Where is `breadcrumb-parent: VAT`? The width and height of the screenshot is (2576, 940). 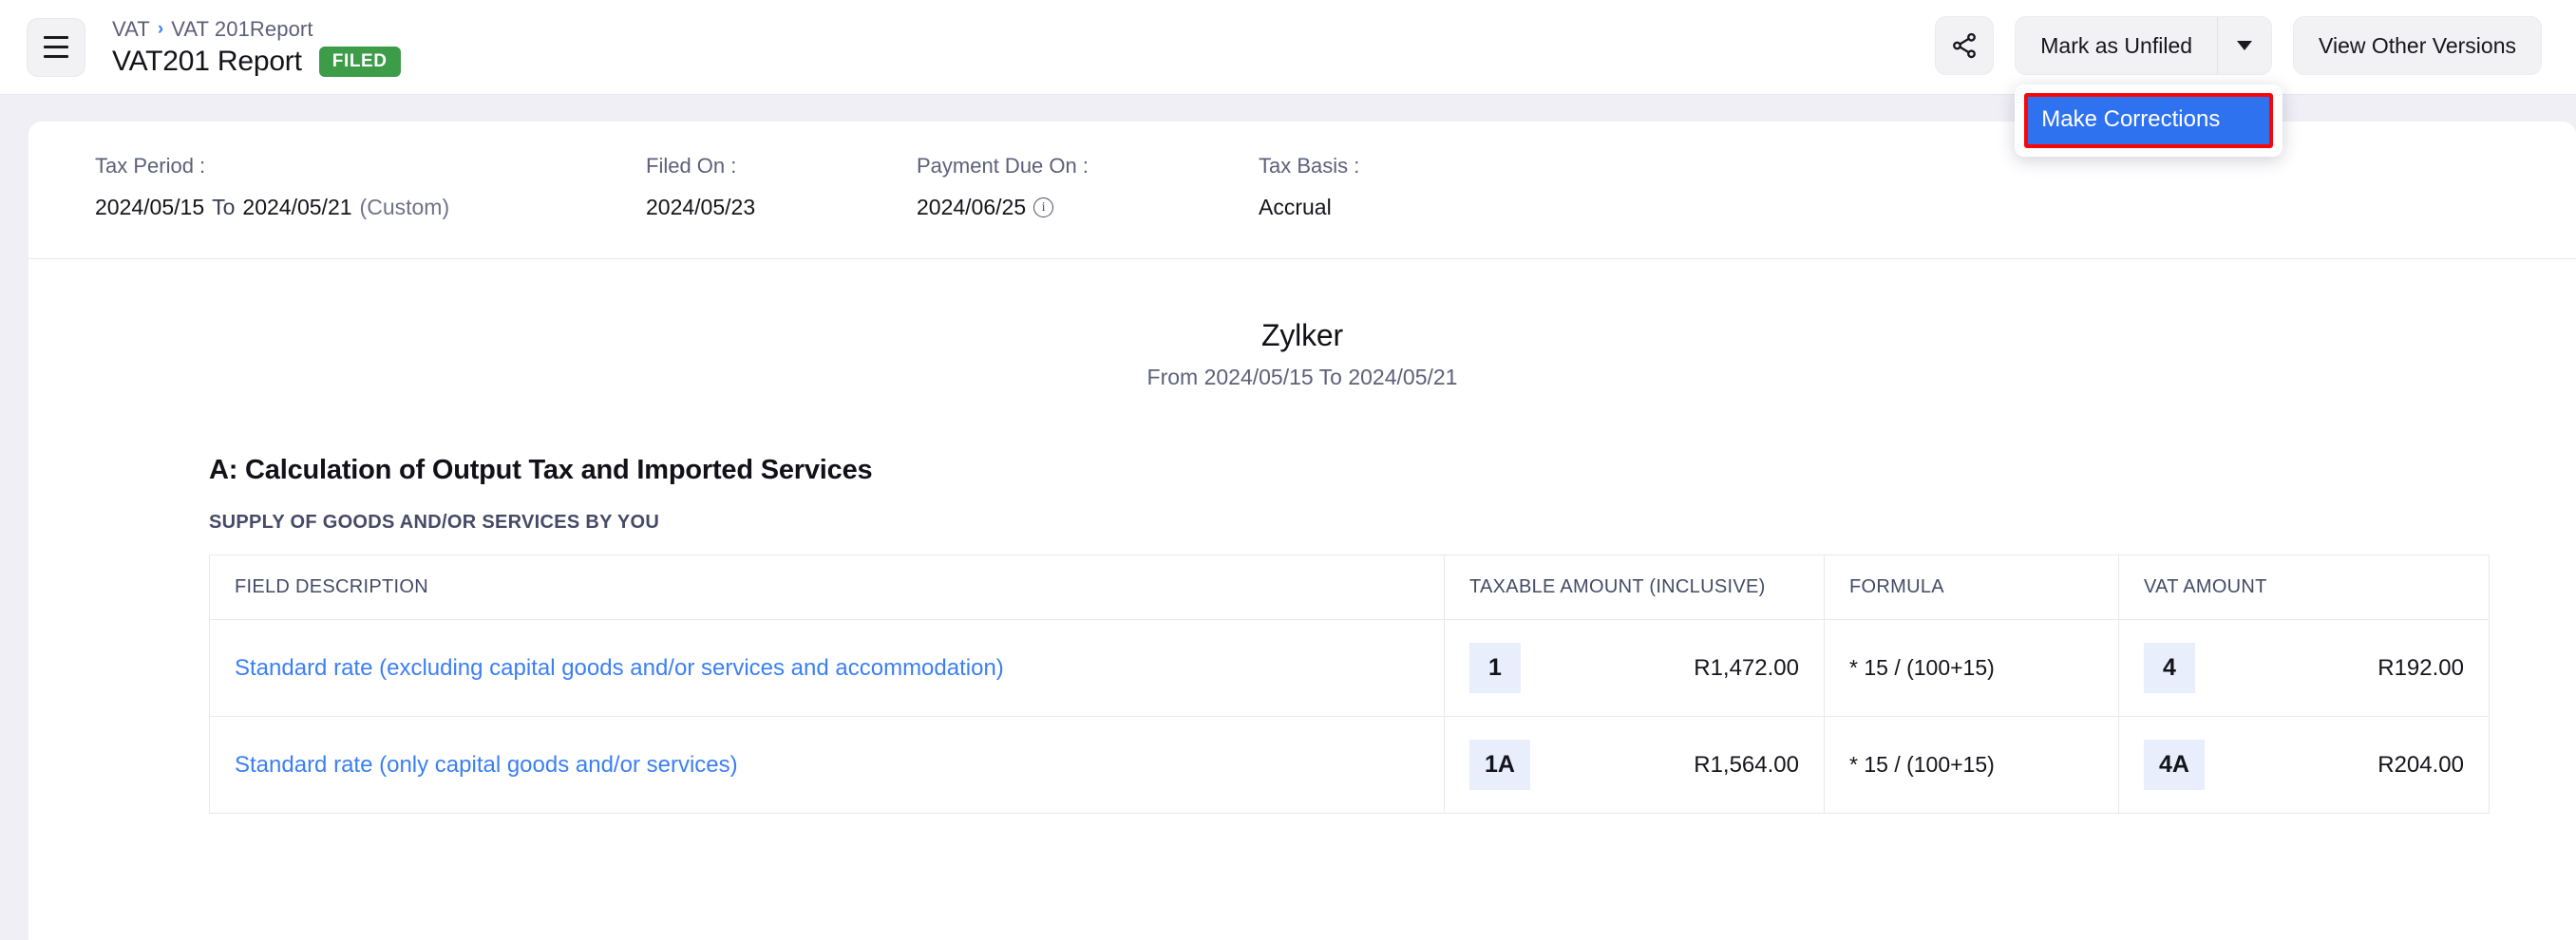 breadcrumb-parent: VAT is located at coordinates (131, 28).